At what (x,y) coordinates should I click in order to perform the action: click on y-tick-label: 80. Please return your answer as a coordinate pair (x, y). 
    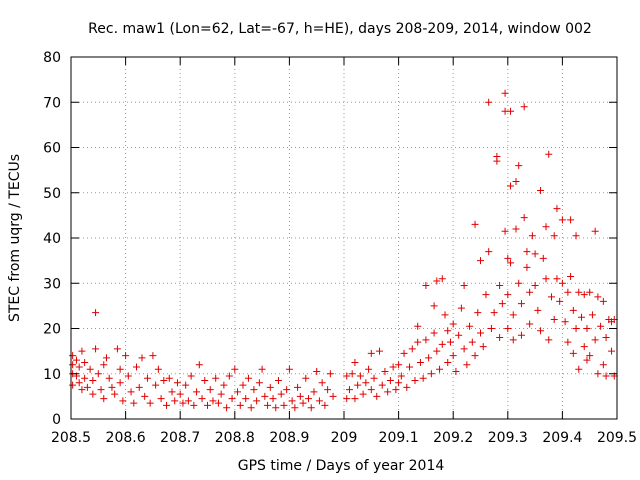
    Looking at the image, I should click on (52, 58).